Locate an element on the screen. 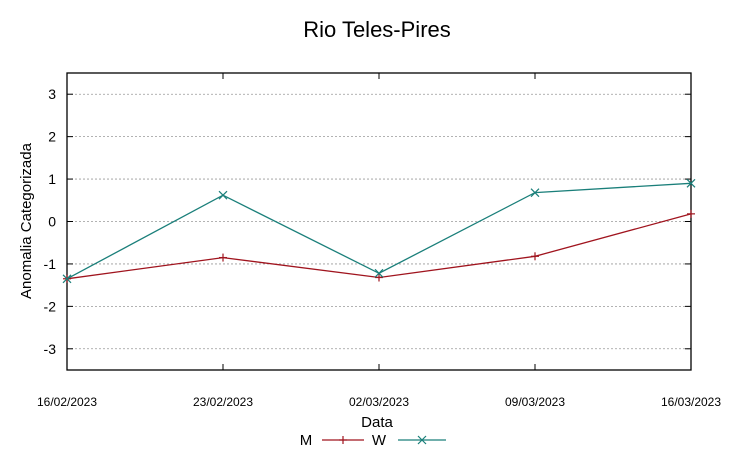 The height and width of the screenshot is (458, 753). series-m-line is located at coordinates (379, 246).